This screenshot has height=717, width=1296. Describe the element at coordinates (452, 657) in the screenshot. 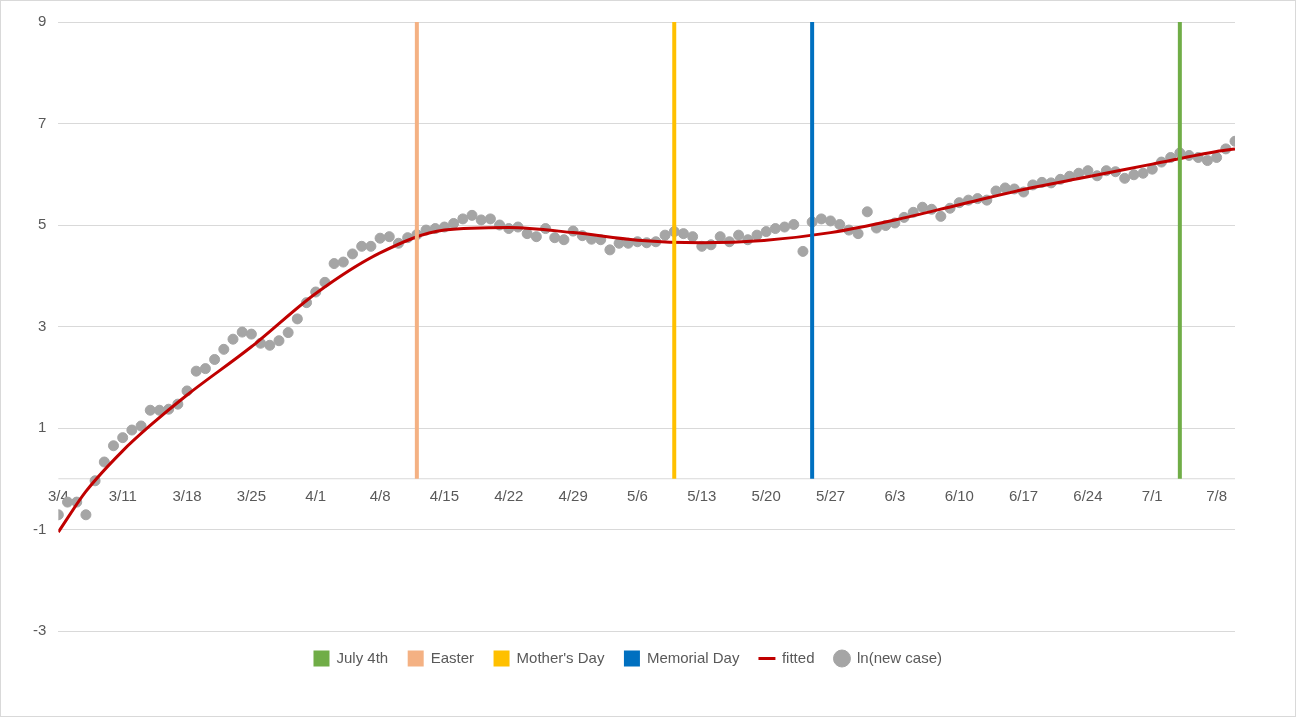

I see `legend-label: Easter` at that location.